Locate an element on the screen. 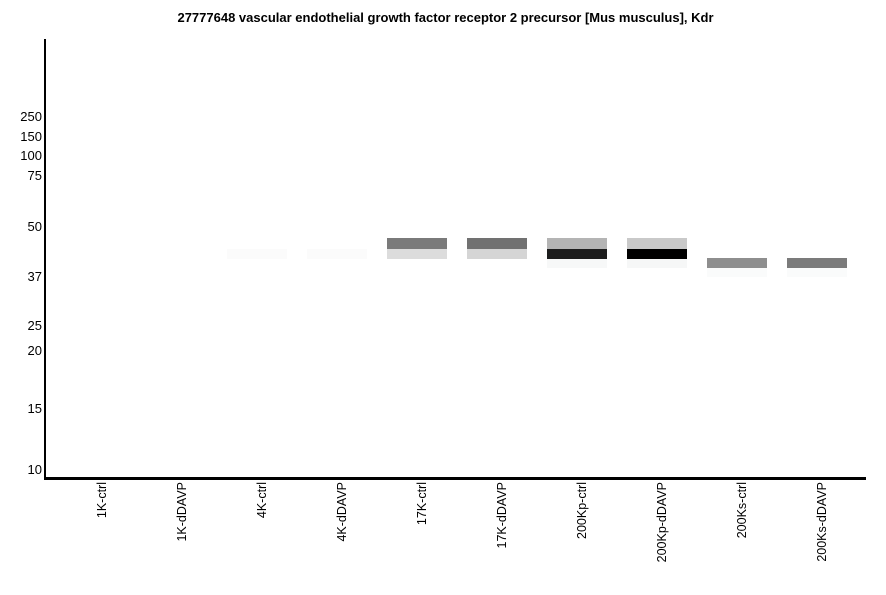 The image size is (886, 595). lane-label-1K-dDAVP: 1K-dDAVP is located at coordinates (182, 512).